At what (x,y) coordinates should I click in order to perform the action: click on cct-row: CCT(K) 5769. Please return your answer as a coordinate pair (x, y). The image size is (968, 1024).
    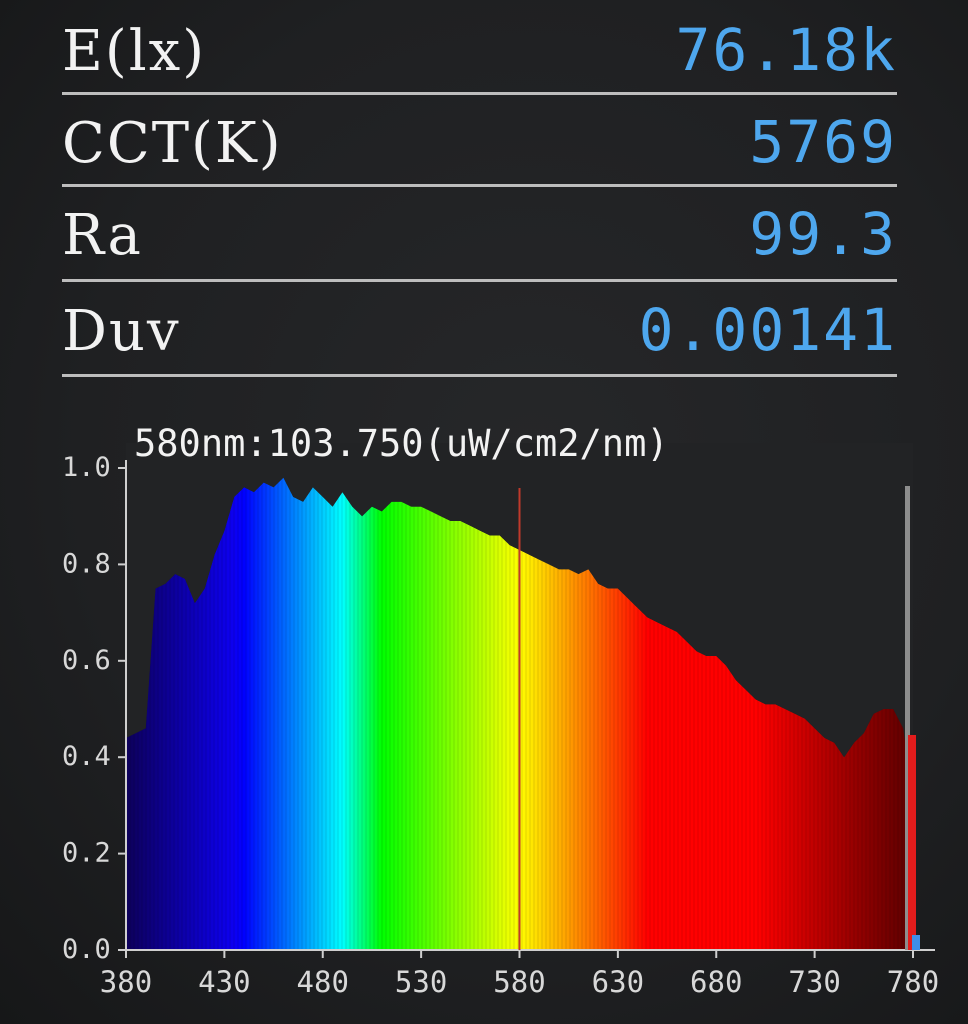
    Looking at the image, I should click on (479, 141).